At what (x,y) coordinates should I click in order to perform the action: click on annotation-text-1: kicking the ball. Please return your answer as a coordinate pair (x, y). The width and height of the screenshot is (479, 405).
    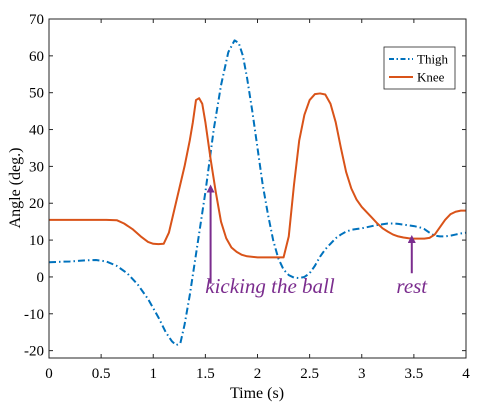
    Looking at the image, I should click on (270, 286).